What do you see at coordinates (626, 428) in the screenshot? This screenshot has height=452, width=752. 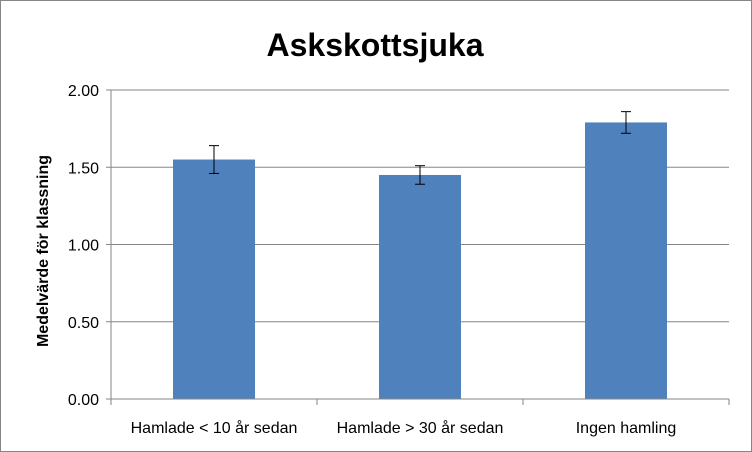 I see `x-tick-label: Ingen hamling` at bounding box center [626, 428].